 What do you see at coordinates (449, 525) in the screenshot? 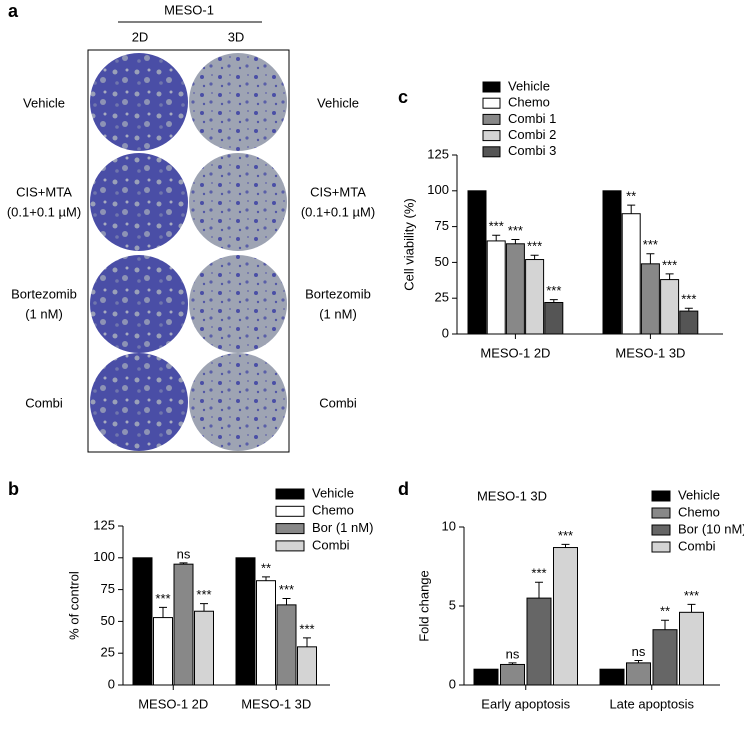
I see `y-tick-label: 10` at bounding box center [449, 525].